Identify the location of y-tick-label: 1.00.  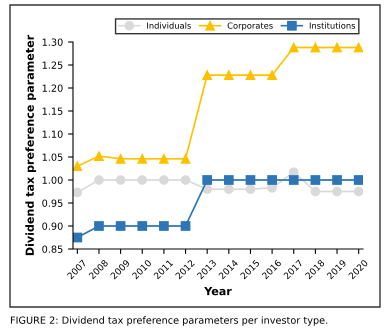
(52, 180).